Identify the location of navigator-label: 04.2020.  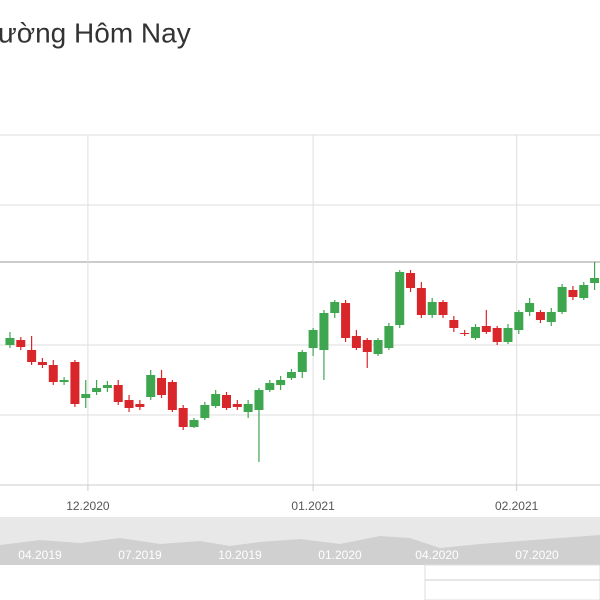
(437, 555).